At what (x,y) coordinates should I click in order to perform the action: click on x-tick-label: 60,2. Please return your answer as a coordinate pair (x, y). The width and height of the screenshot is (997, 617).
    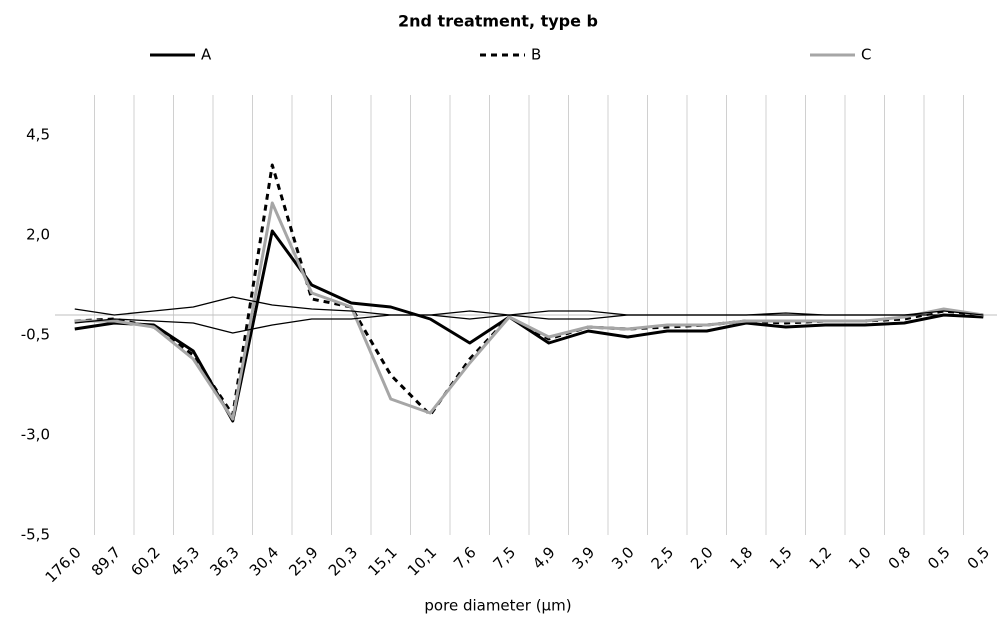
    Looking at the image, I should click on (145, 561).